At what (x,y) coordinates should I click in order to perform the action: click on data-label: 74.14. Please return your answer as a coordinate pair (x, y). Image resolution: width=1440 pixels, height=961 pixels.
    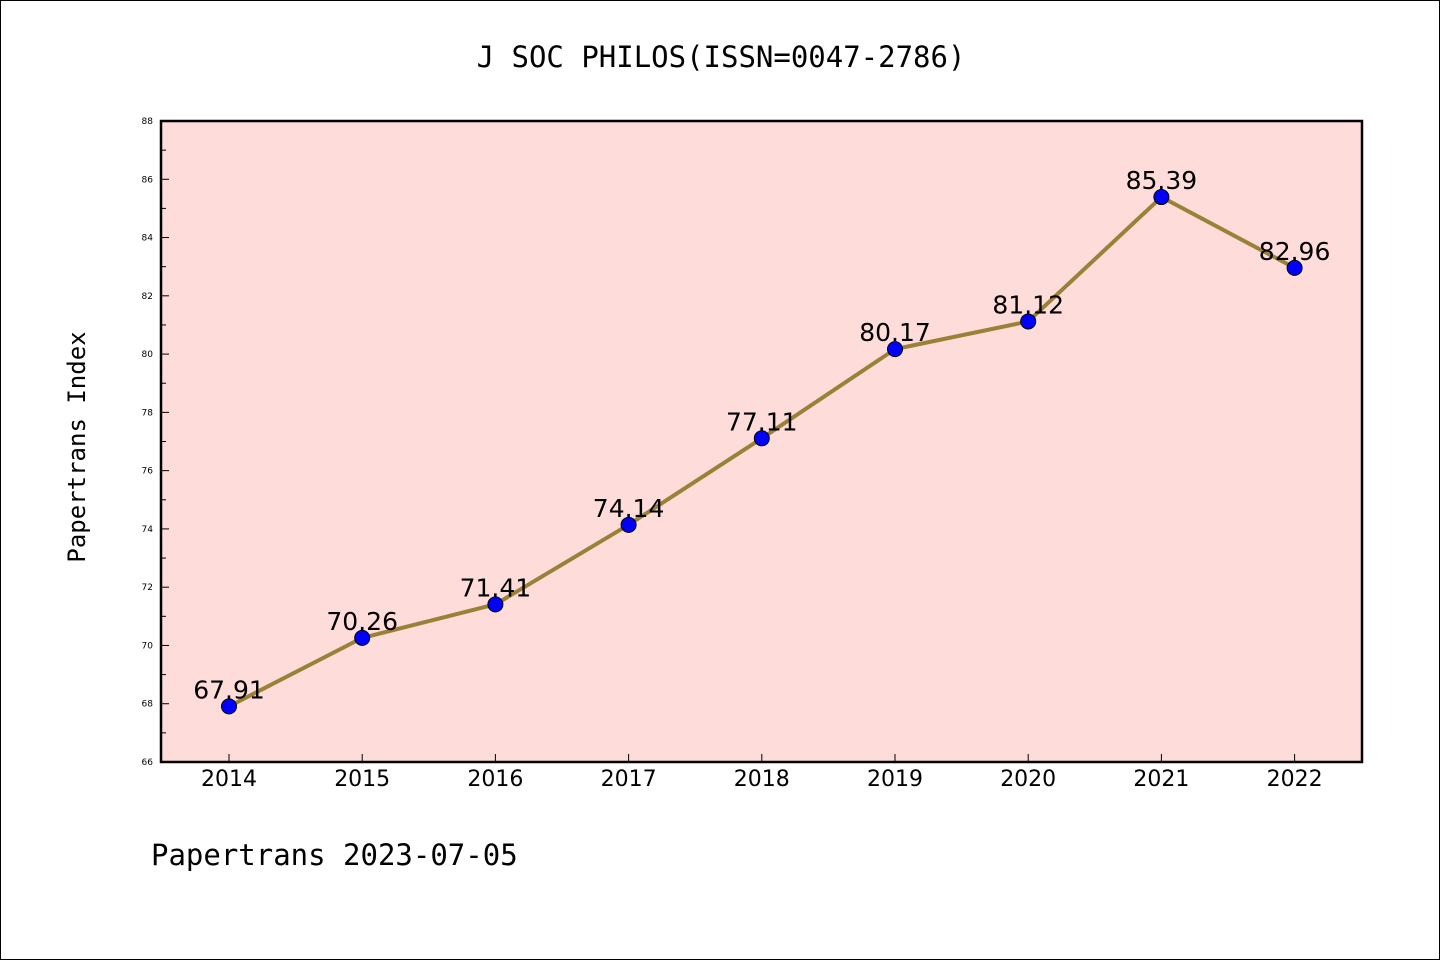
    Looking at the image, I should click on (629, 508).